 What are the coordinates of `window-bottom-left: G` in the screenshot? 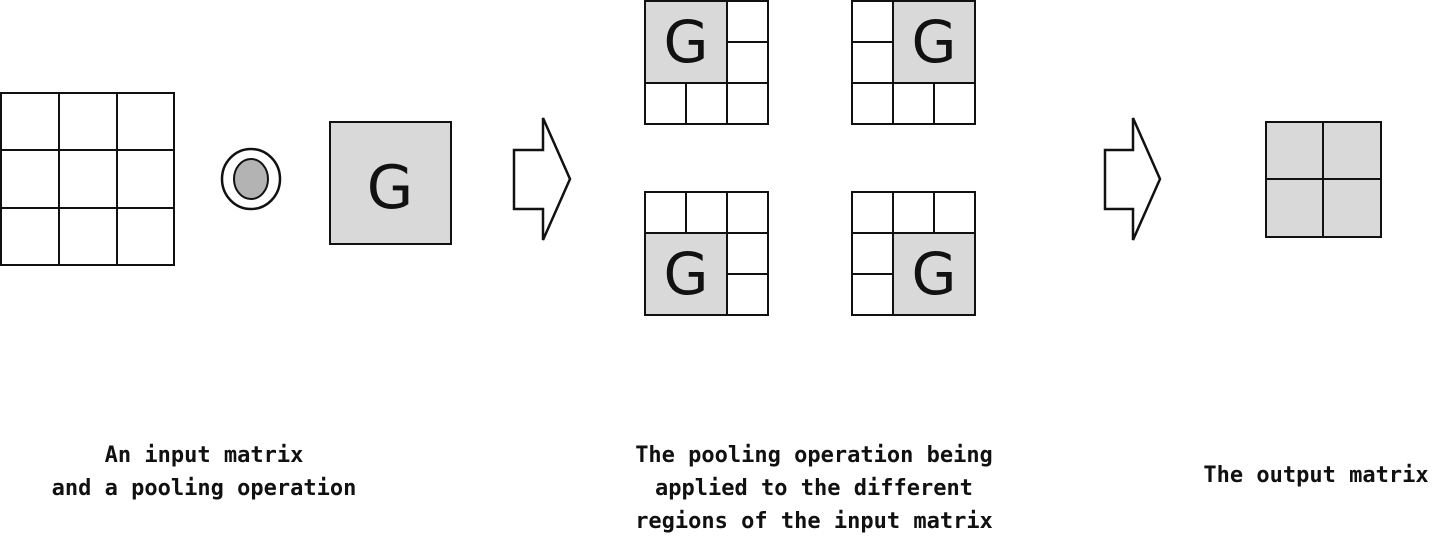 It's located at (706, 253).